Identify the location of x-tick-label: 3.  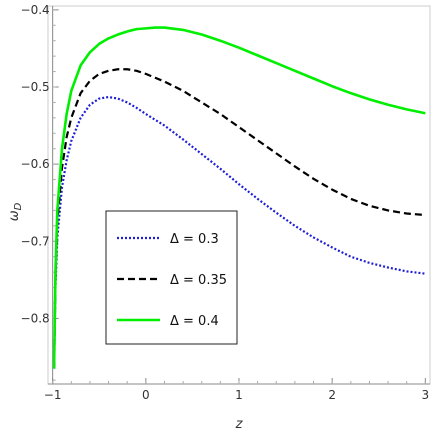
(426, 395).